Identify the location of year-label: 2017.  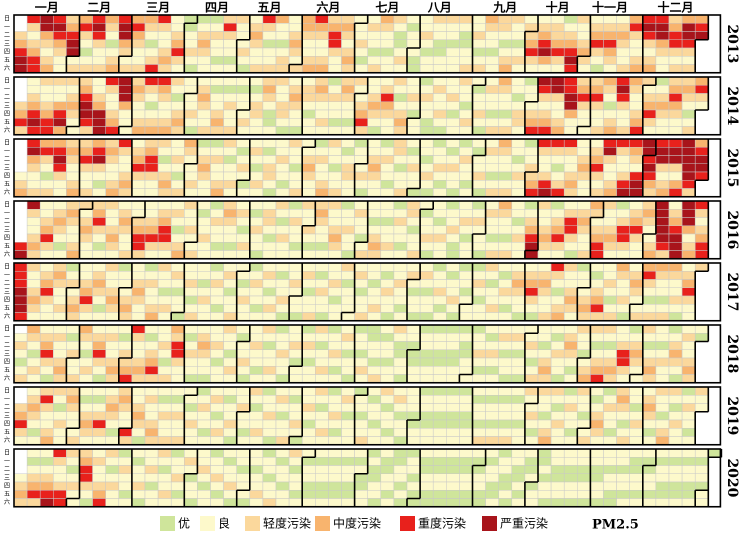
(732, 291).